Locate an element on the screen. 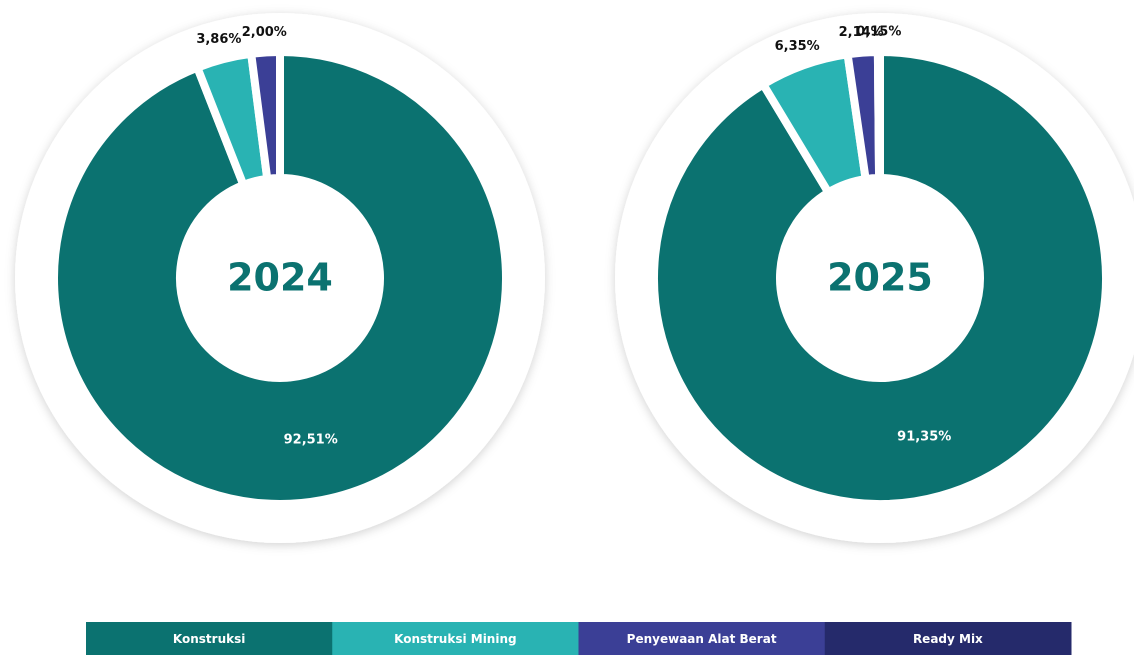  legend-label: Konstruksi Mining is located at coordinates (455, 639).